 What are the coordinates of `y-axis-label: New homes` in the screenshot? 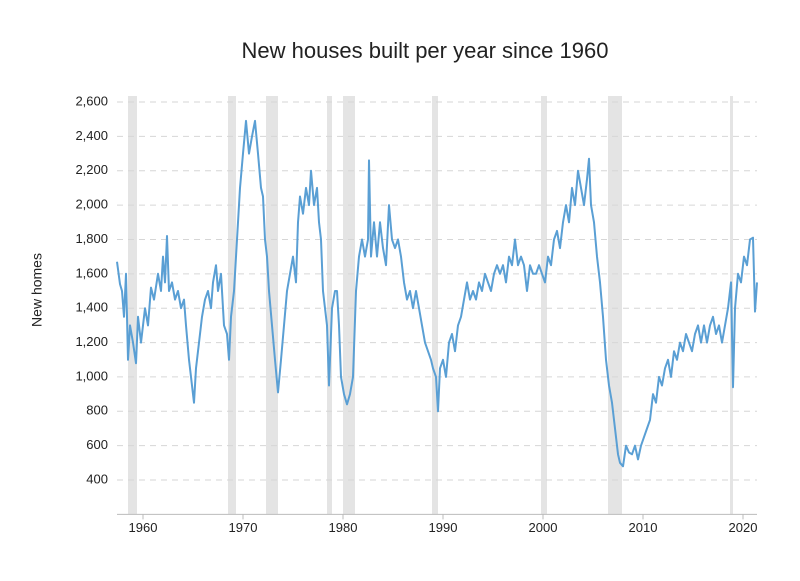 It's located at (37, 290).